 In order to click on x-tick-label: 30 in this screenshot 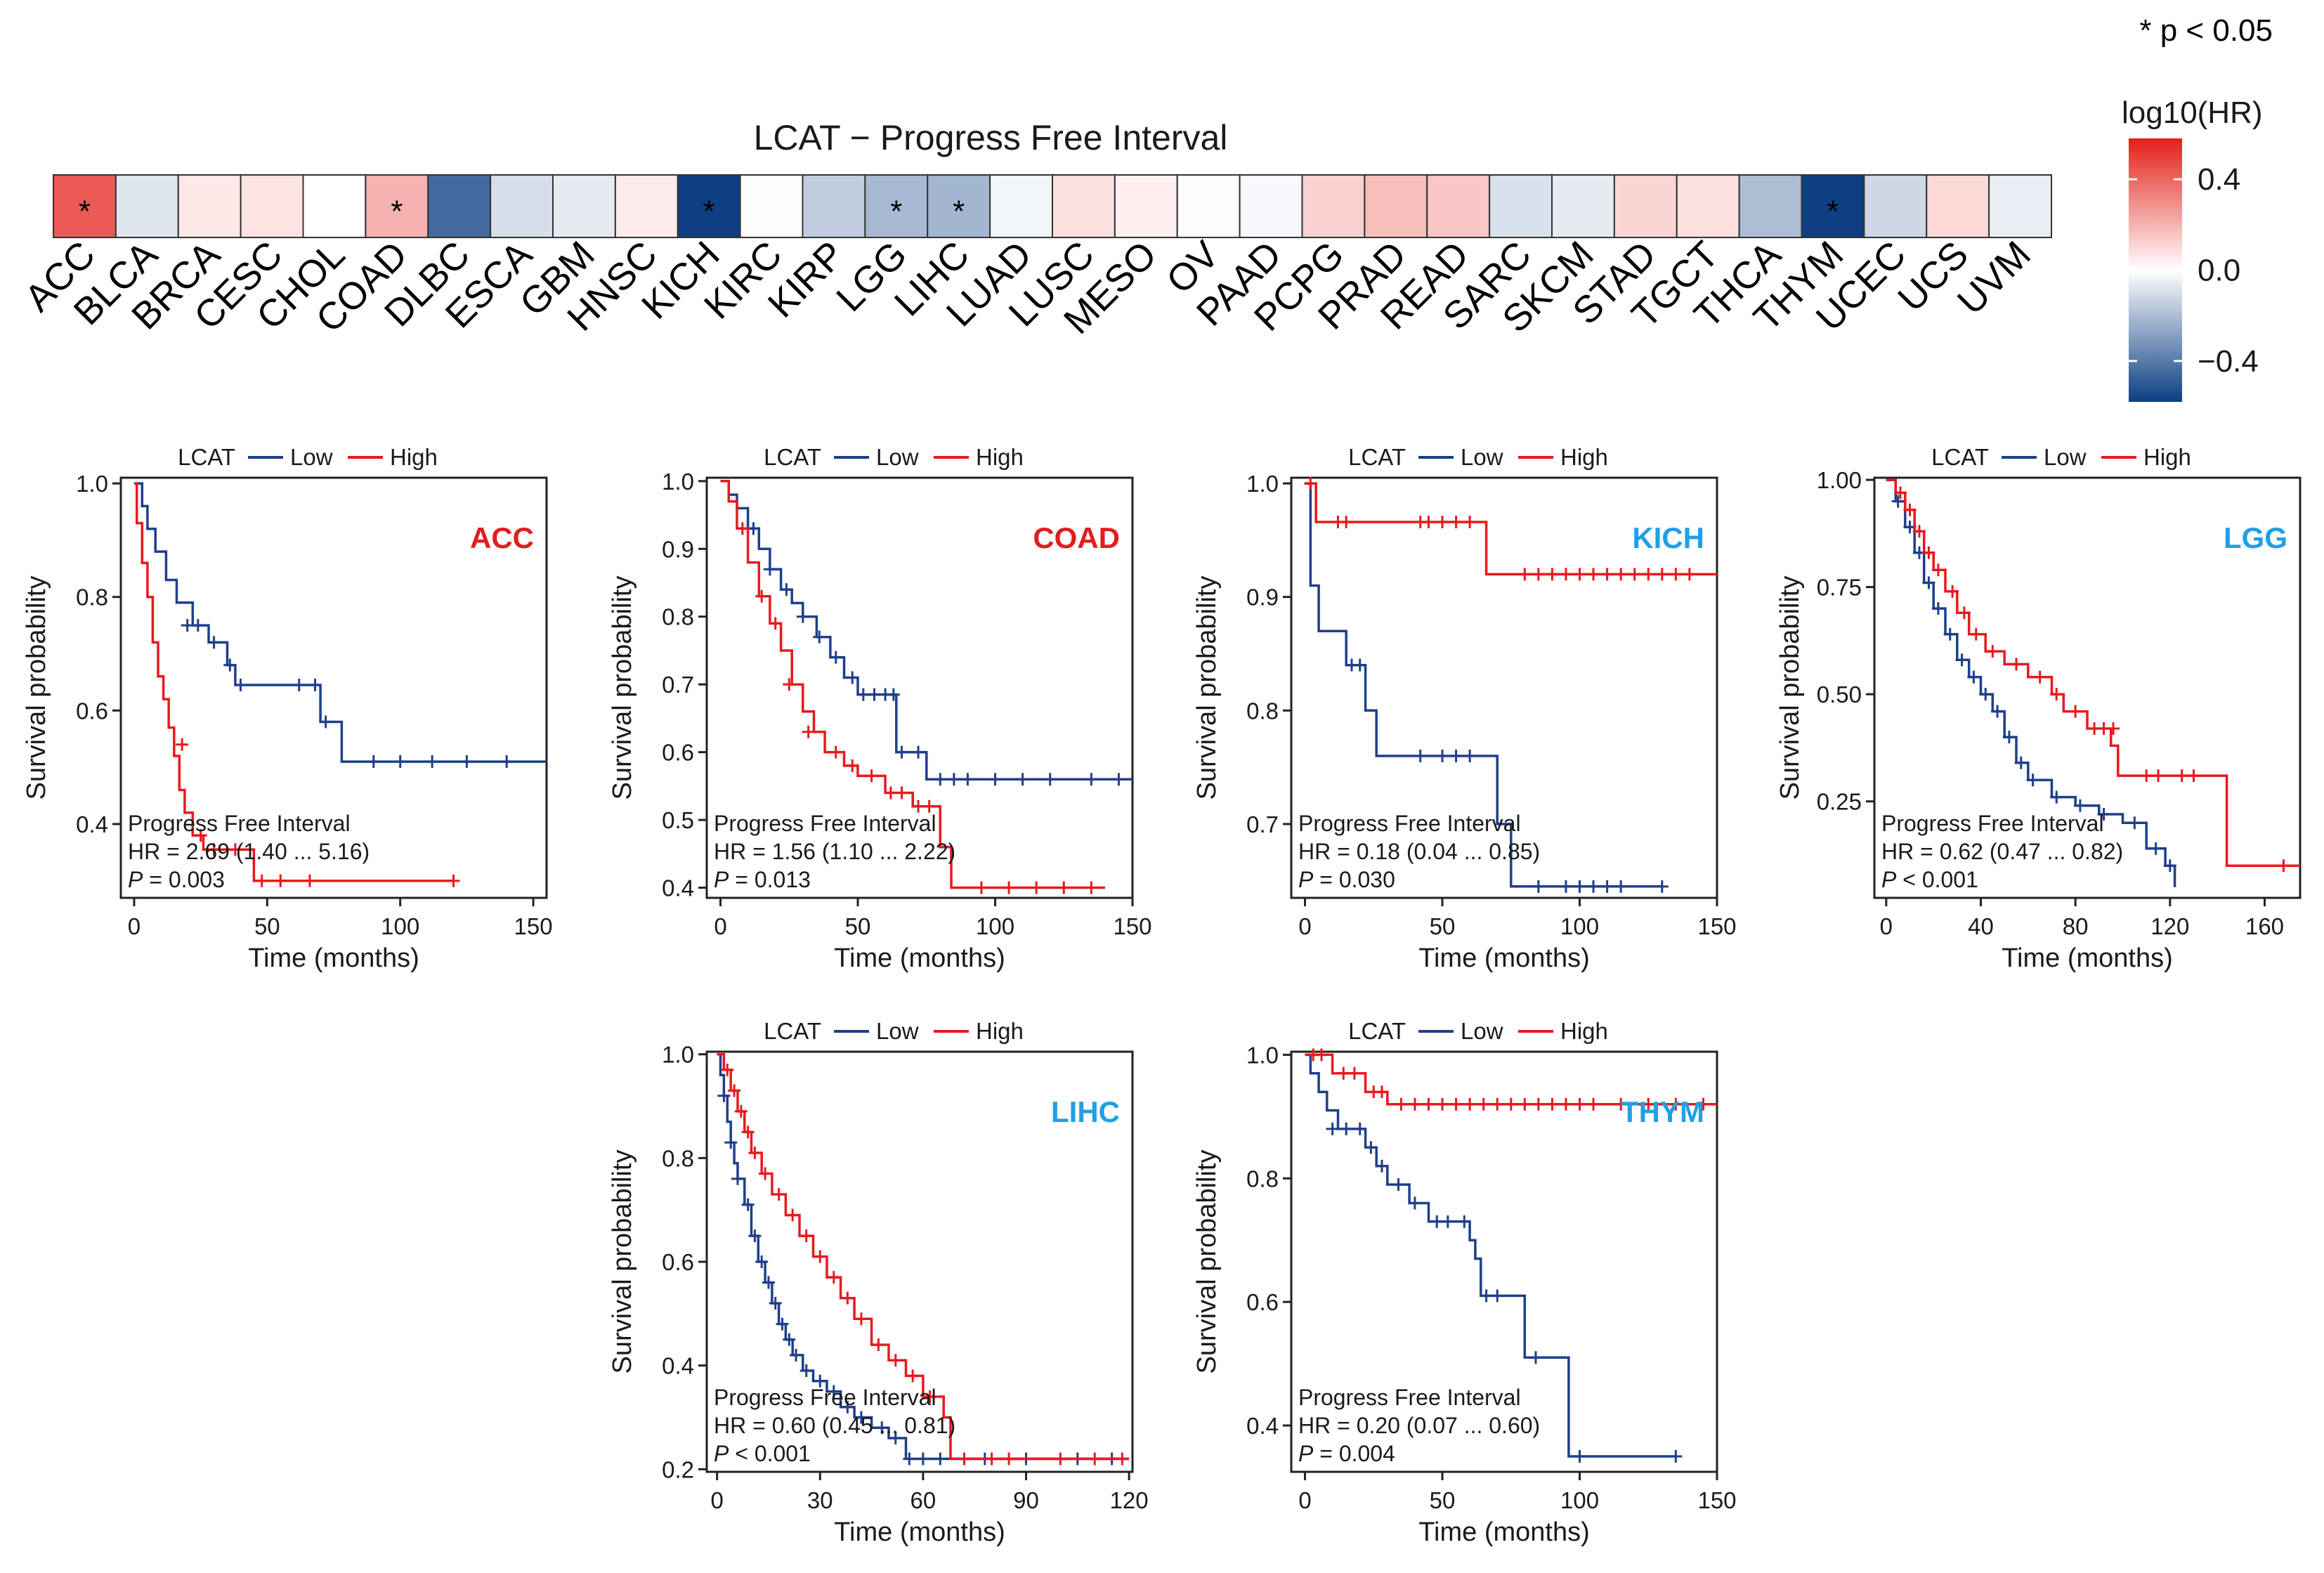, I will do `click(820, 1500)`.